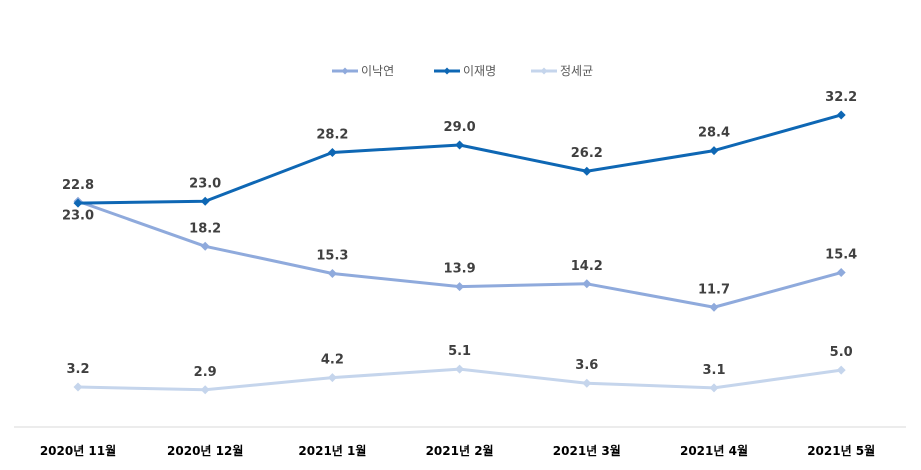 The height and width of the screenshot is (470, 921). I want to click on data-label: 5.0, so click(841, 352).